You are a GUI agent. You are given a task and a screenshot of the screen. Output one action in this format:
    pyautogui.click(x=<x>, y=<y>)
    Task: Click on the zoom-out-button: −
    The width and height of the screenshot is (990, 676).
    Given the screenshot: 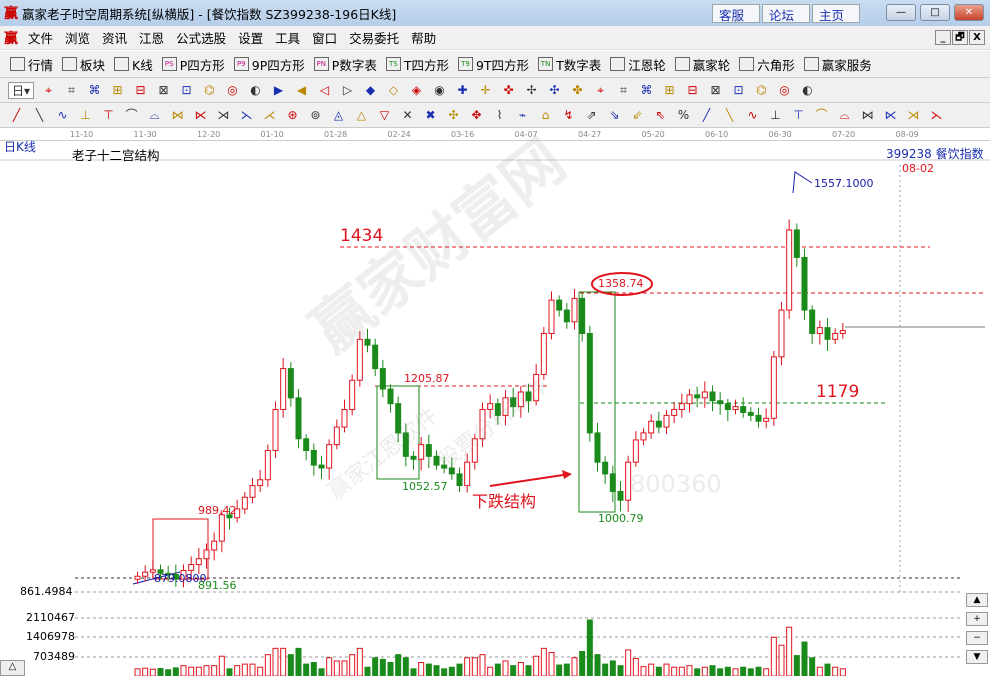 What is the action you would take?
    pyautogui.click(x=977, y=638)
    